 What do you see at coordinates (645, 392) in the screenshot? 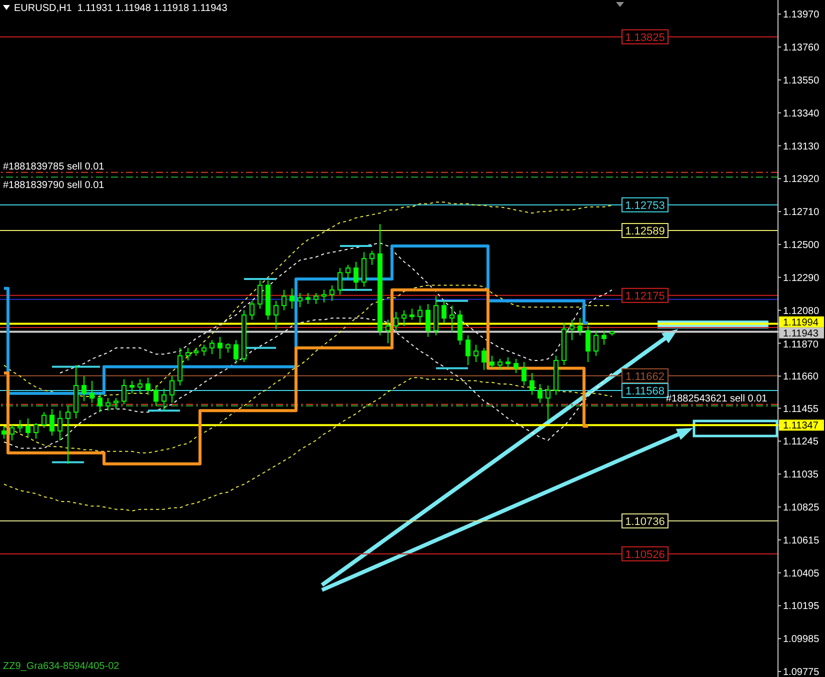
I see `ref-line-label: 1.11568` at bounding box center [645, 392].